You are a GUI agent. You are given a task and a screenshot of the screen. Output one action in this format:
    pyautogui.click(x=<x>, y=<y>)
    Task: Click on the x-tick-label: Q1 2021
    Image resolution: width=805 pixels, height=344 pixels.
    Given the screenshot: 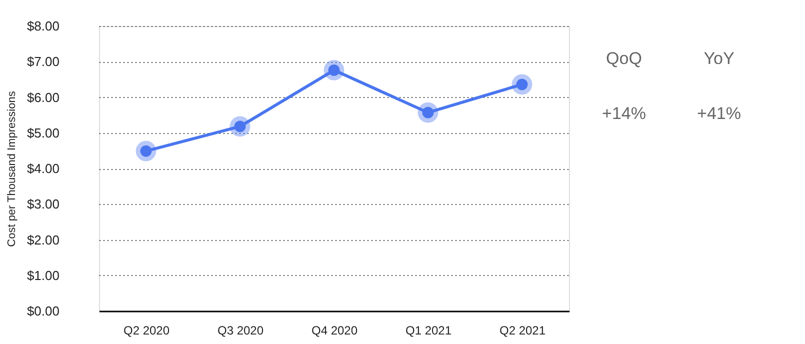 What is the action you would take?
    pyautogui.click(x=428, y=331)
    